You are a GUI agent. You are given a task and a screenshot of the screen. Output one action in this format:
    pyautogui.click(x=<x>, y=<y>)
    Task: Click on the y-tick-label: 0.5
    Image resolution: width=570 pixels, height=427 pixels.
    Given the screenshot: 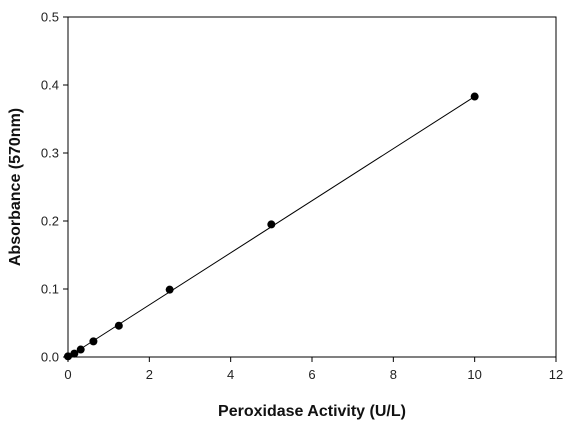 What is the action you would take?
    pyautogui.click(x=50, y=17)
    